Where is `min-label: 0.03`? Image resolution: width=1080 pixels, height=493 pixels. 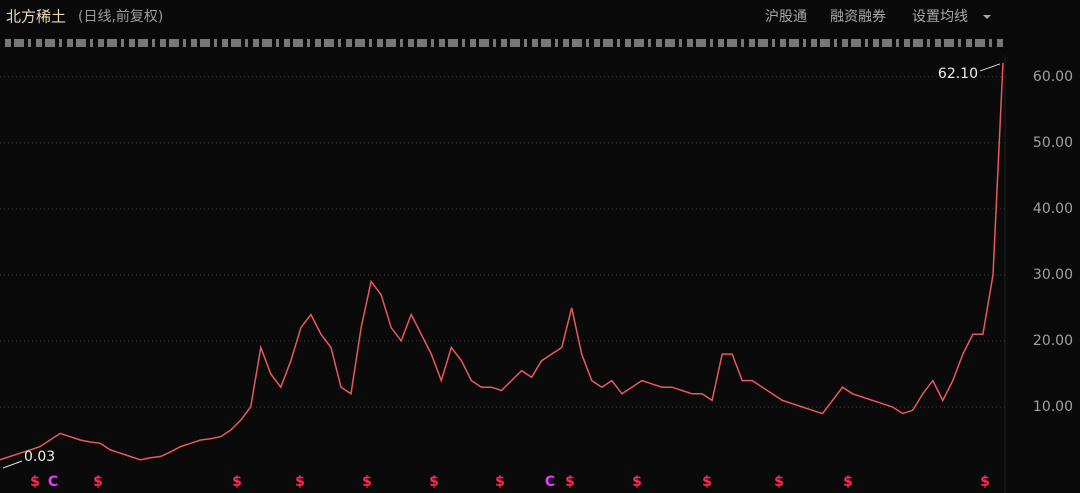
min-label: 0.03 is located at coordinates (39, 457).